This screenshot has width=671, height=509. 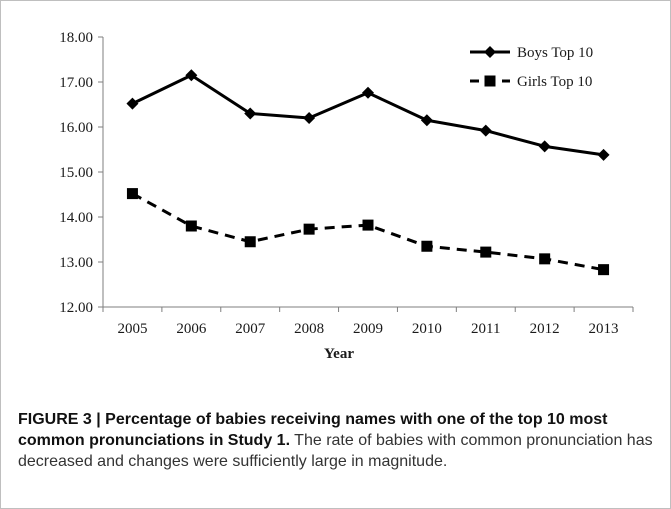 I want to click on y-tick-label: 16.00, so click(x=76, y=128).